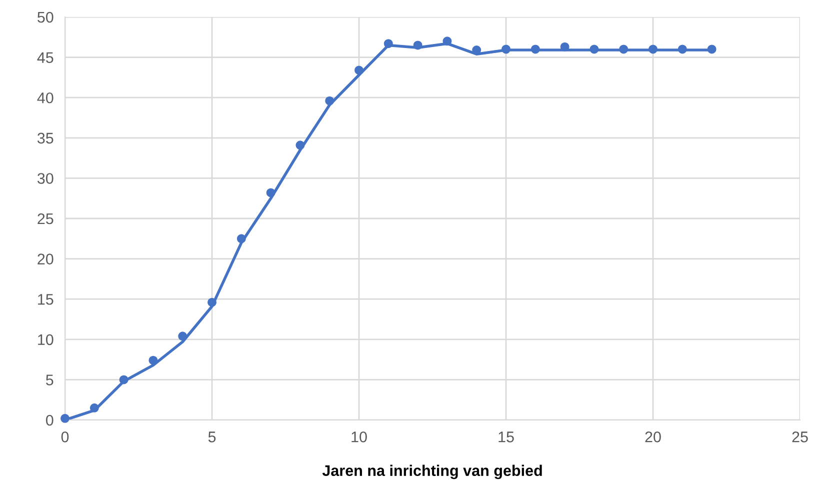 The height and width of the screenshot is (486, 830). What do you see at coordinates (45, 57) in the screenshot?
I see `y-tick-label: 45` at bounding box center [45, 57].